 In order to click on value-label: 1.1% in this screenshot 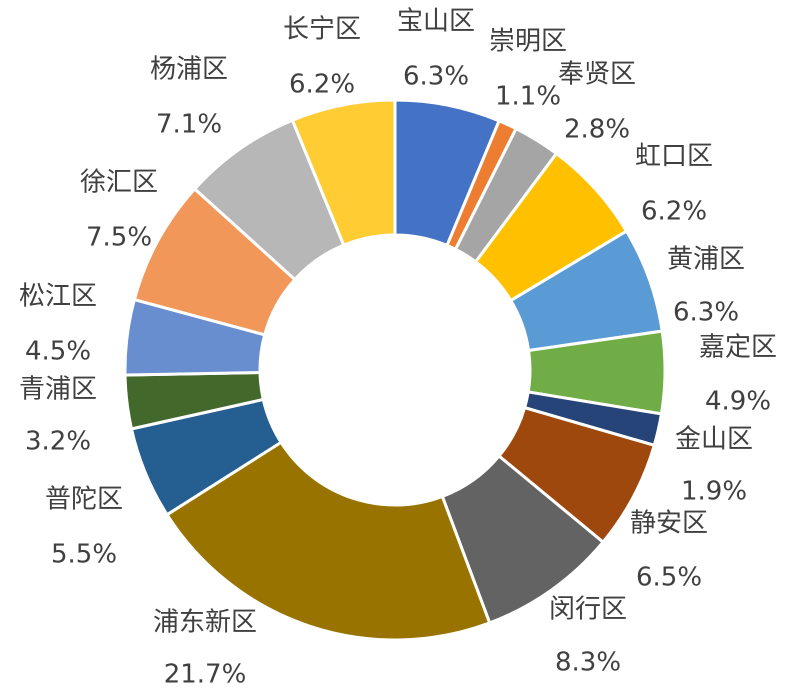, I will do `click(528, 97)`.